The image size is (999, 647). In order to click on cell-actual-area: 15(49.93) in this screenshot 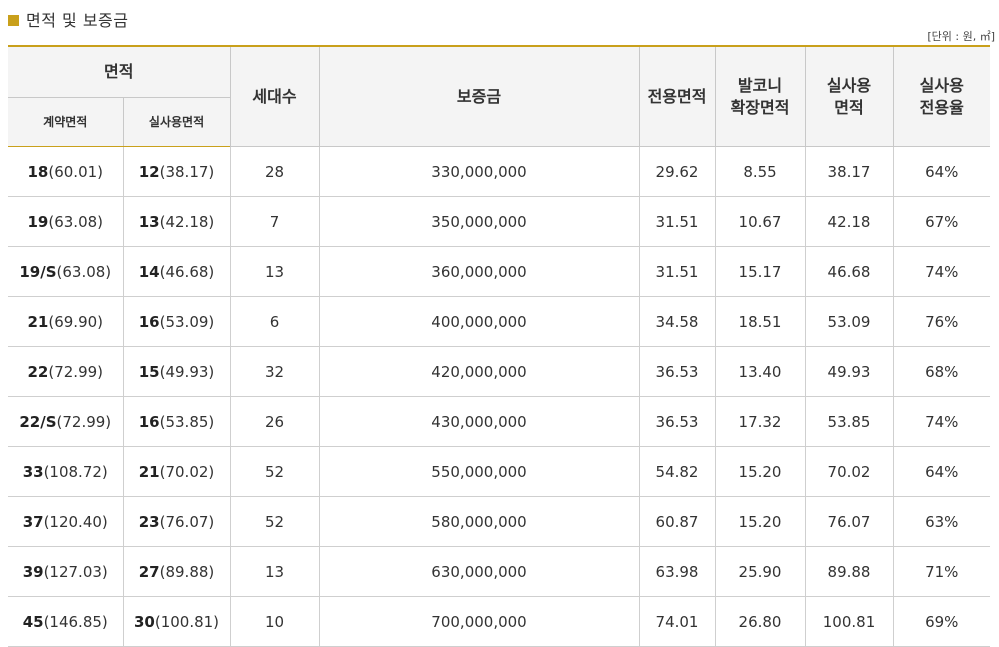, I will do `click(177, 371)`.